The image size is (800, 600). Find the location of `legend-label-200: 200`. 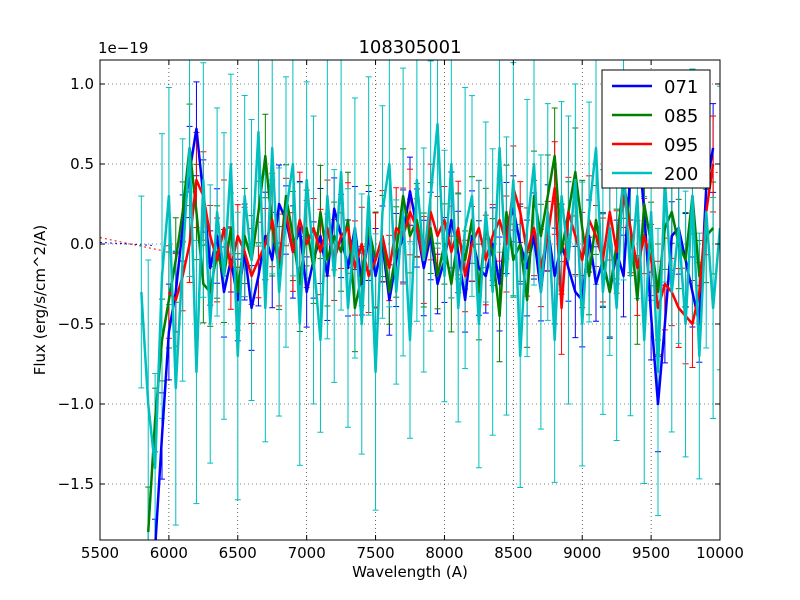

legend-label-200: 200 is located at coordinates (681, 174).